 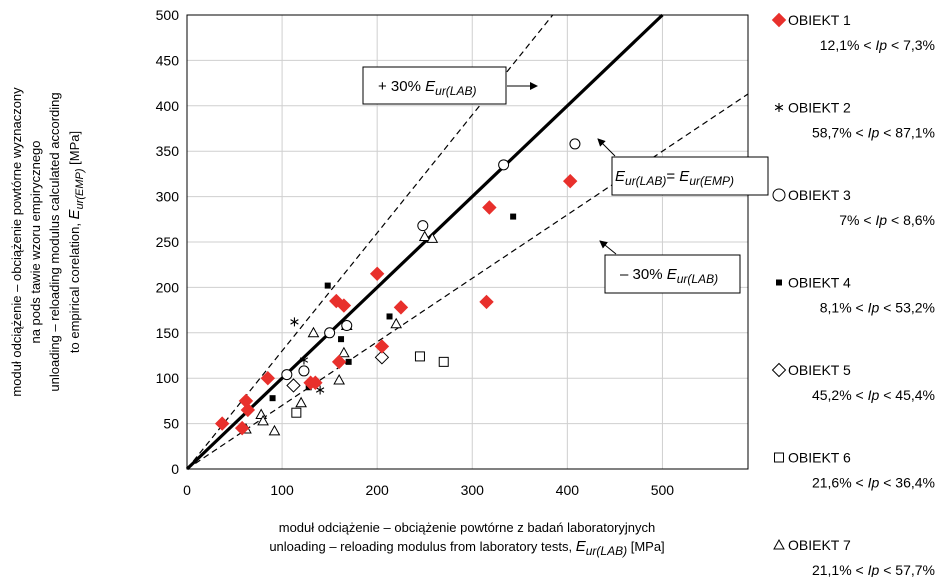 What do you see at coordinates (168, 333) in the screenshot?
I see `y-tick-label: 150` at bounding box center [168, 333].